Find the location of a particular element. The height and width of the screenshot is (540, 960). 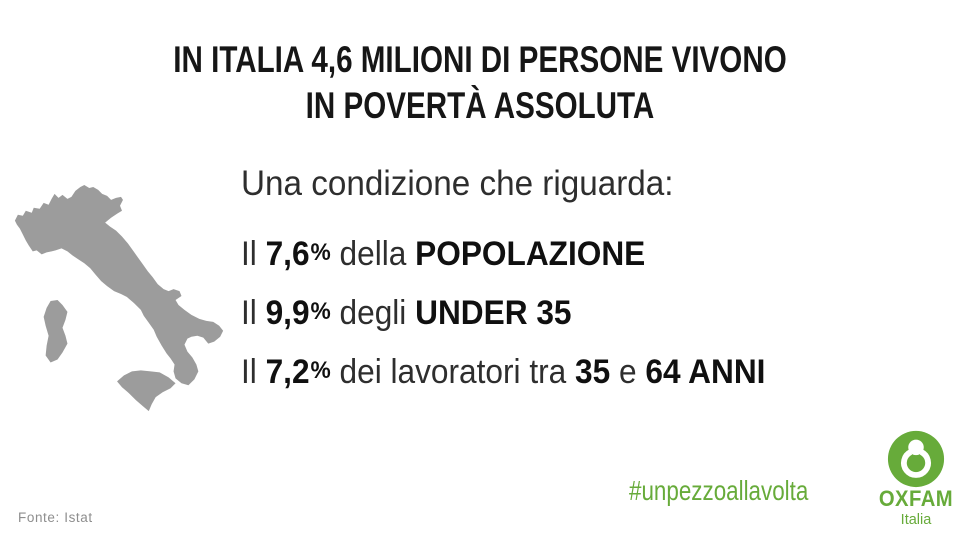

oxfam-person-circle-icon is located at coordinates (916, 459).